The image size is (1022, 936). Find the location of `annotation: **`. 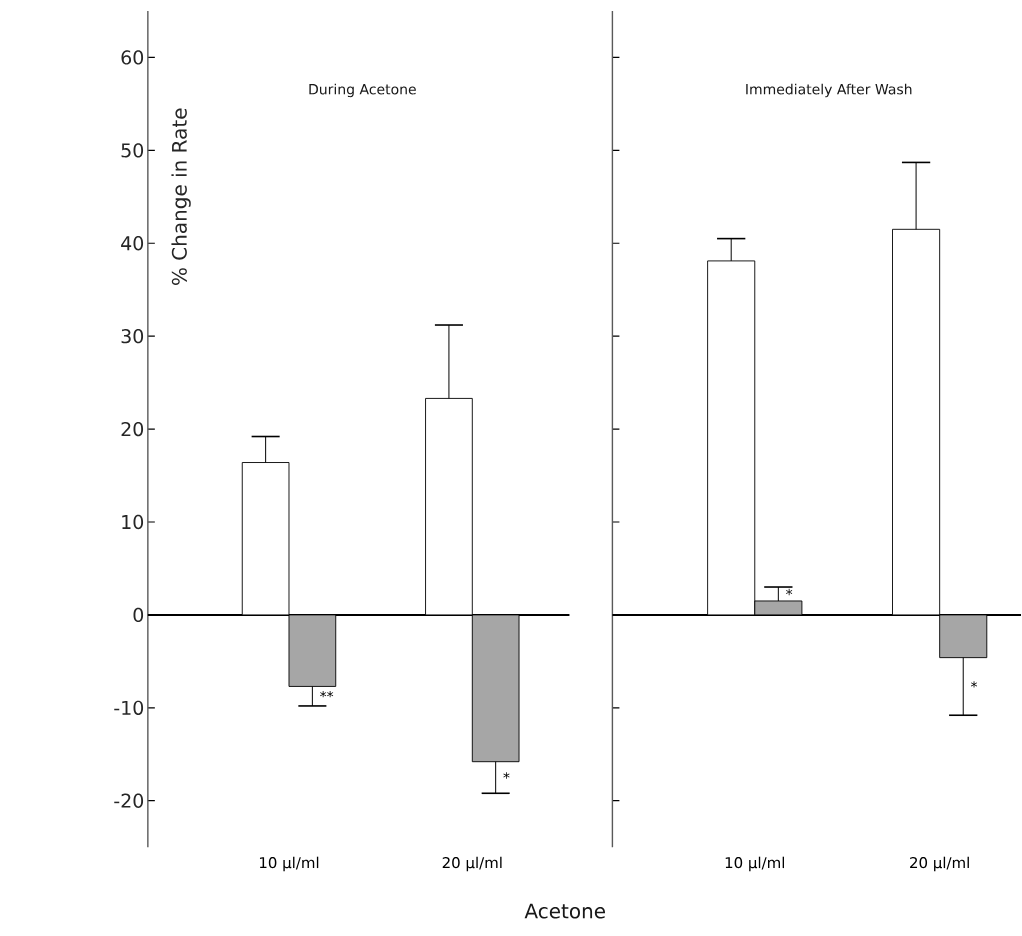

annotation: ** is located at coordinates (327, 694).